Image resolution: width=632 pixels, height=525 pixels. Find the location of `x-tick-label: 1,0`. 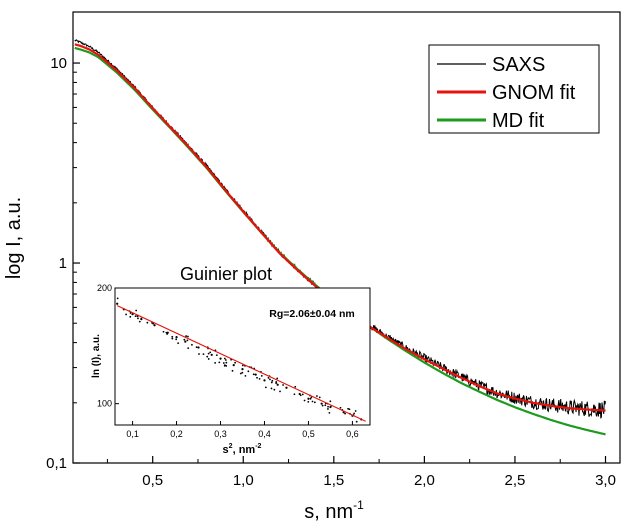

x-tick-label: 1,0 is located at coordinates (243, 480).